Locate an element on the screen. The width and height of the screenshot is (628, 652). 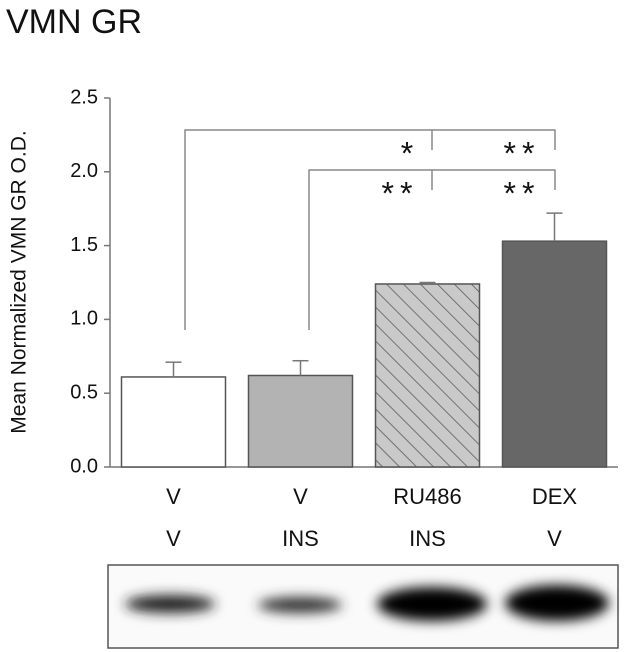
y-tick-label: 0.0 is located at coordinates (84, 466).